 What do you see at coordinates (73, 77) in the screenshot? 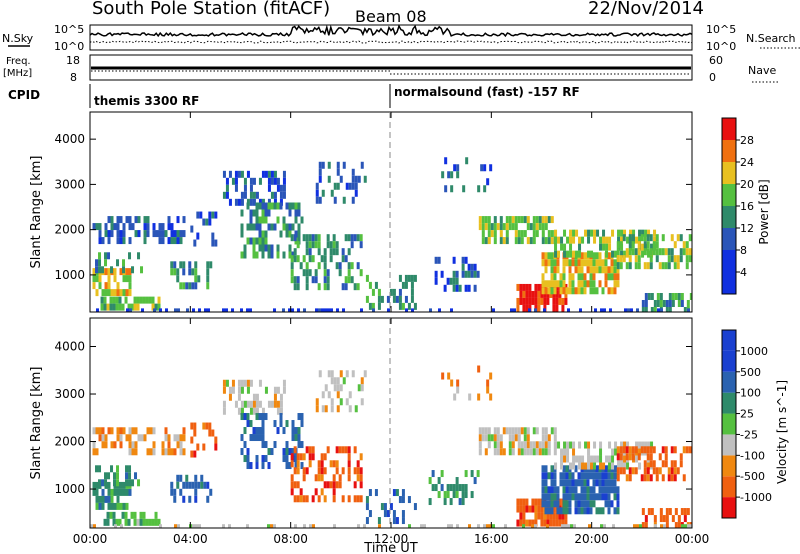
I see `freq-tick-bottom: 8` at bounding box center [73, 77].